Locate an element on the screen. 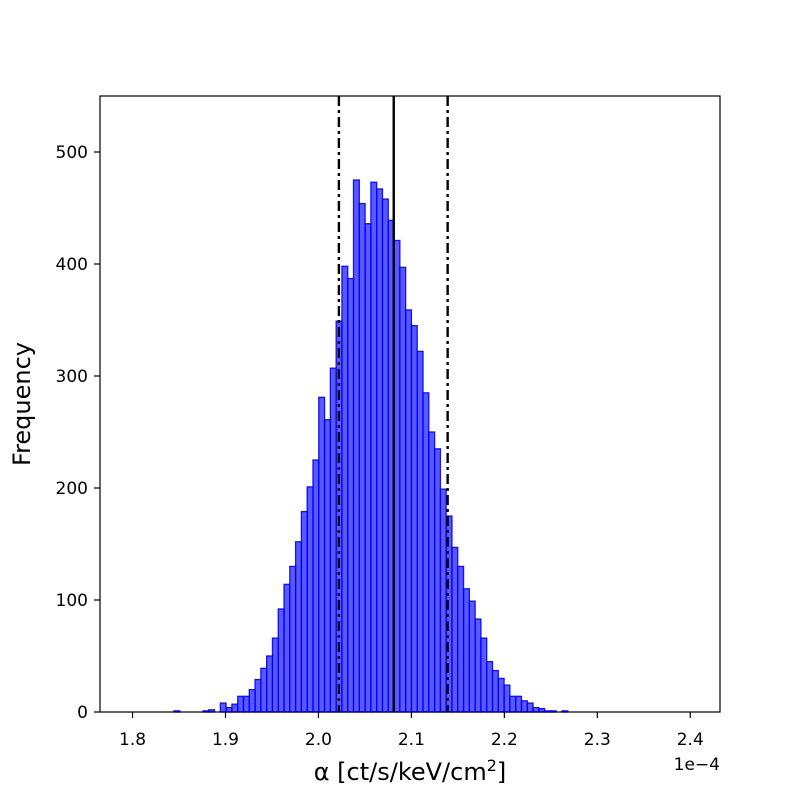 Image resolution: width=800 pixels, height=804 pixels. x-tick-label: 2.3 is located at coordinates (597, 740).